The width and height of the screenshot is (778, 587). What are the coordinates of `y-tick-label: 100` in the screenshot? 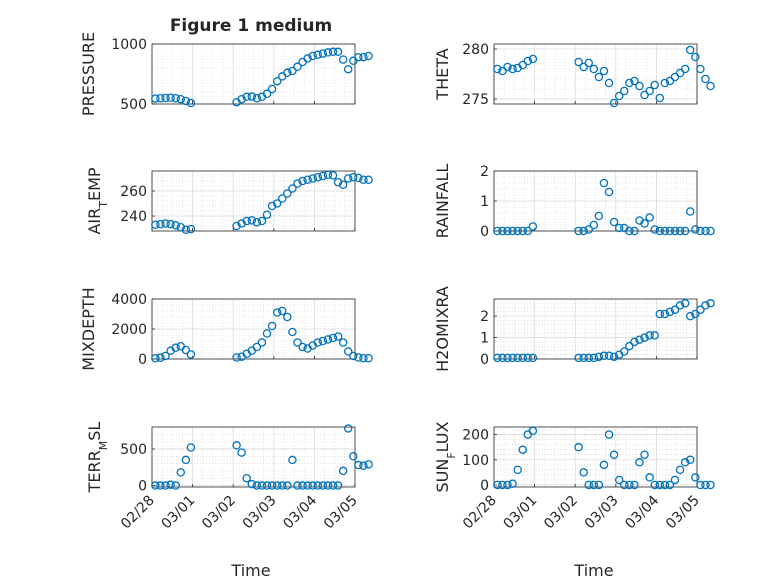 It's located at (475, 461).